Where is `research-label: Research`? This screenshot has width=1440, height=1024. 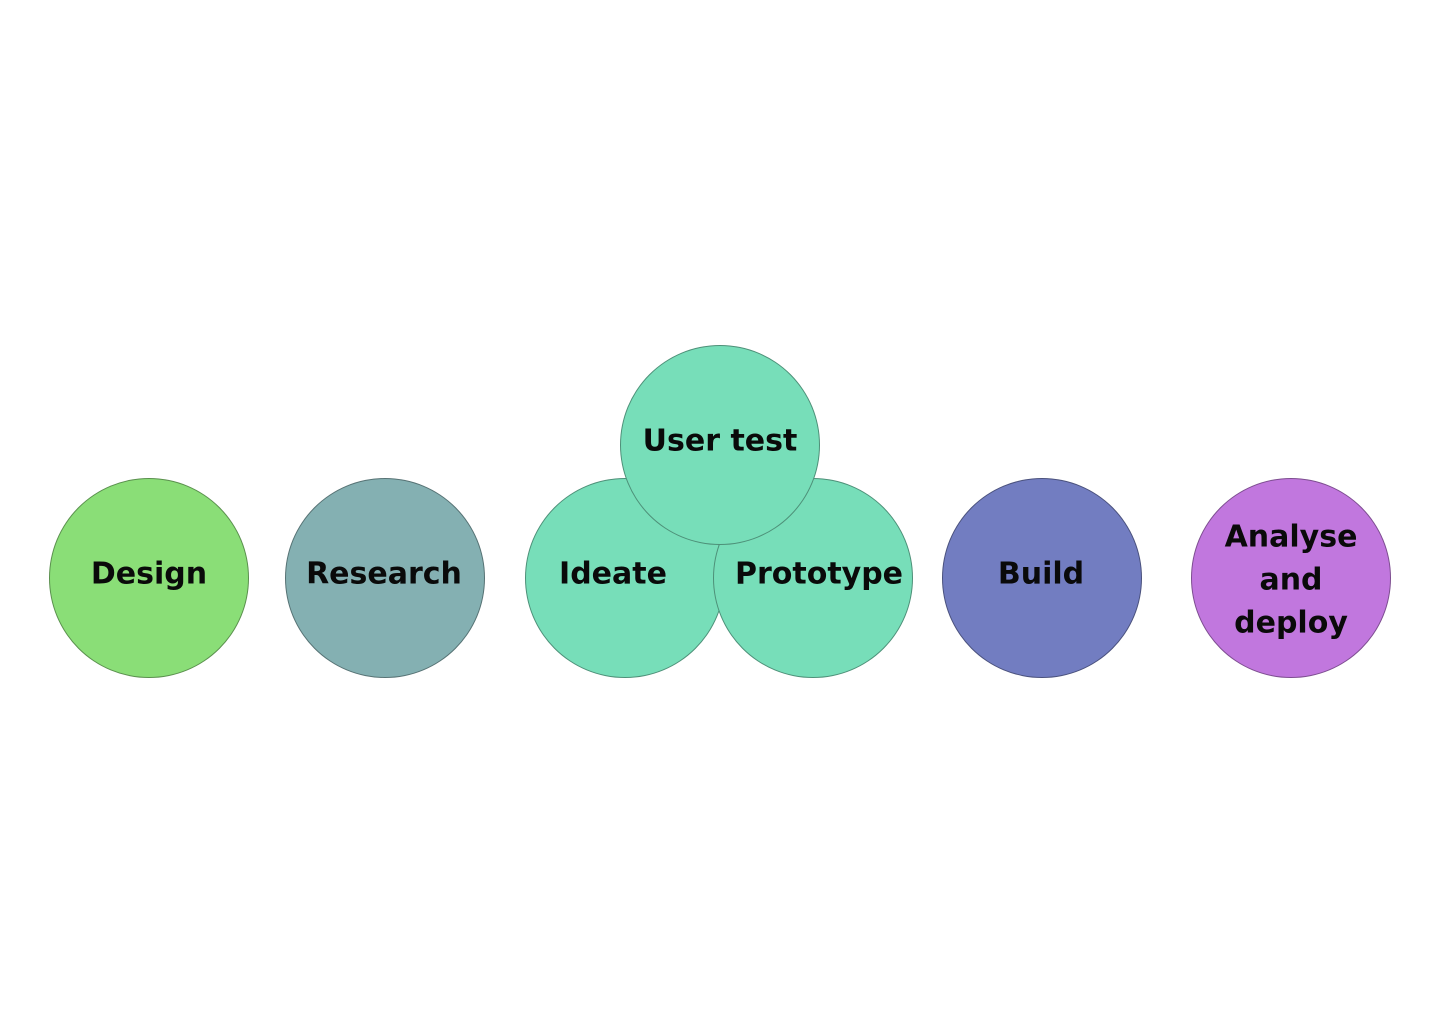
research-label: Research is located at coordinates (384, 574).